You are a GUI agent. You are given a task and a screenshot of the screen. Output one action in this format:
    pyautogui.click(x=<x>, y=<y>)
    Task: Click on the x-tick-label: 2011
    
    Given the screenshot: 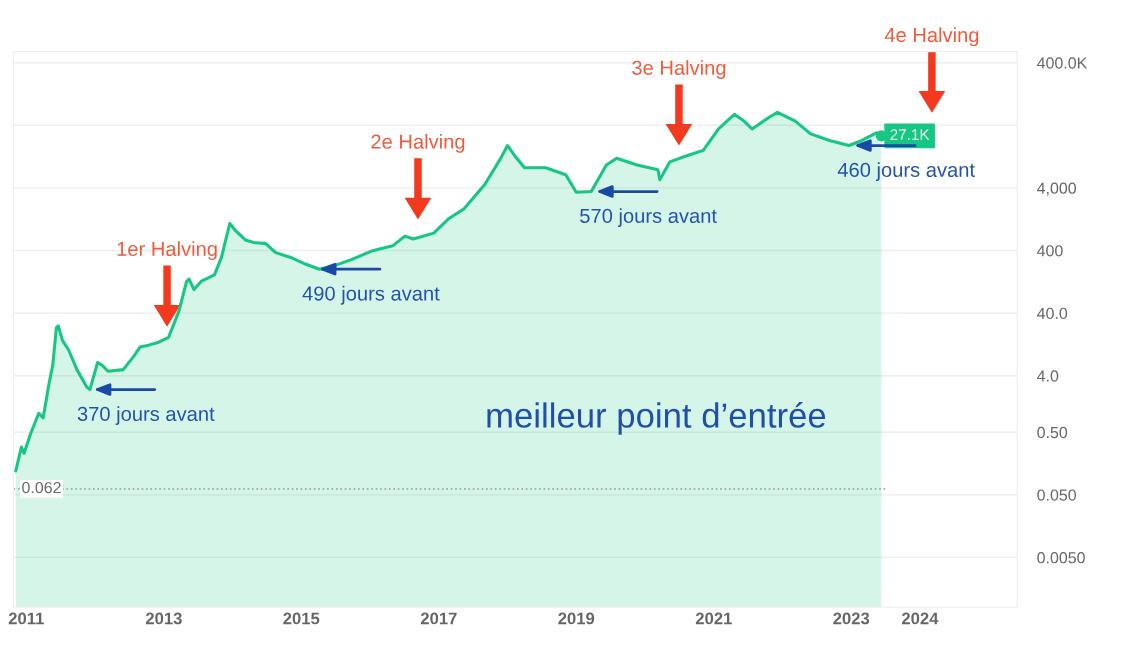 What is the action you would take?
    pyautogui.click(x=26, y=618)
    